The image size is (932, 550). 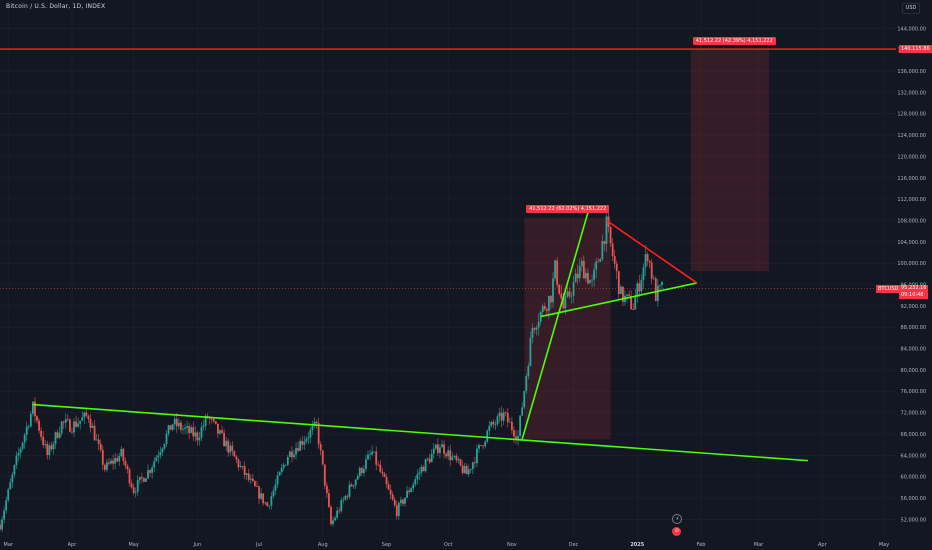 What do you see at coordinates (196, 545) in the screenshot?
I see `x-tick-label: Jun` at bounding box center [196, 545].